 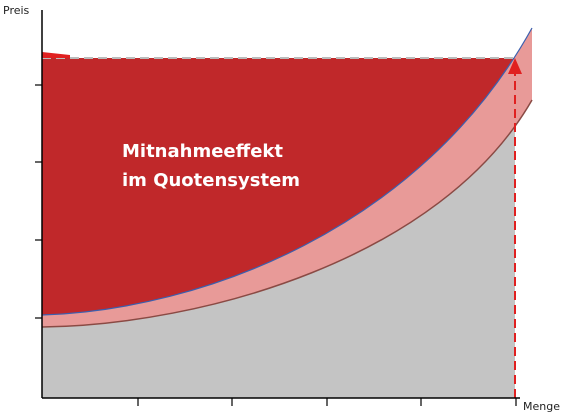 What do you see at coordinates (56, 55) in the screenshot?
I see `price-marker` at bounding box center [56, 55].